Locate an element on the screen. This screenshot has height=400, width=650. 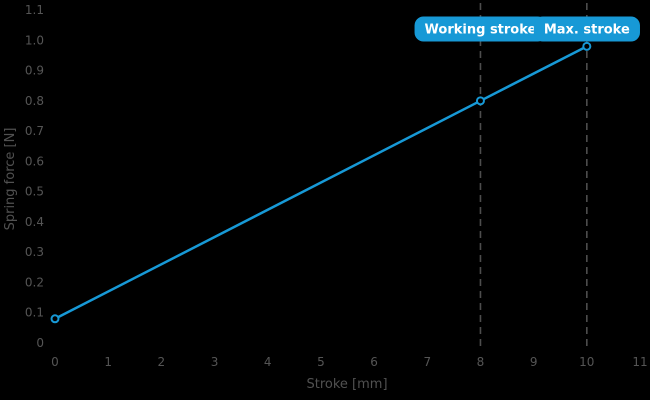
x-tick-label: 6 is located at coordinates (374, 362).